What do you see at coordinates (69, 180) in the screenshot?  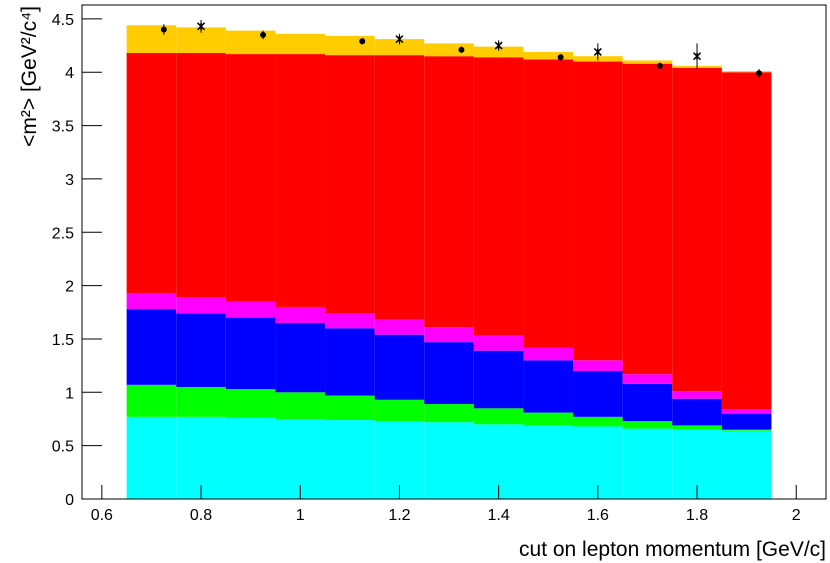 I see `y-tick-label: 3` at bounding box center [69, 180].